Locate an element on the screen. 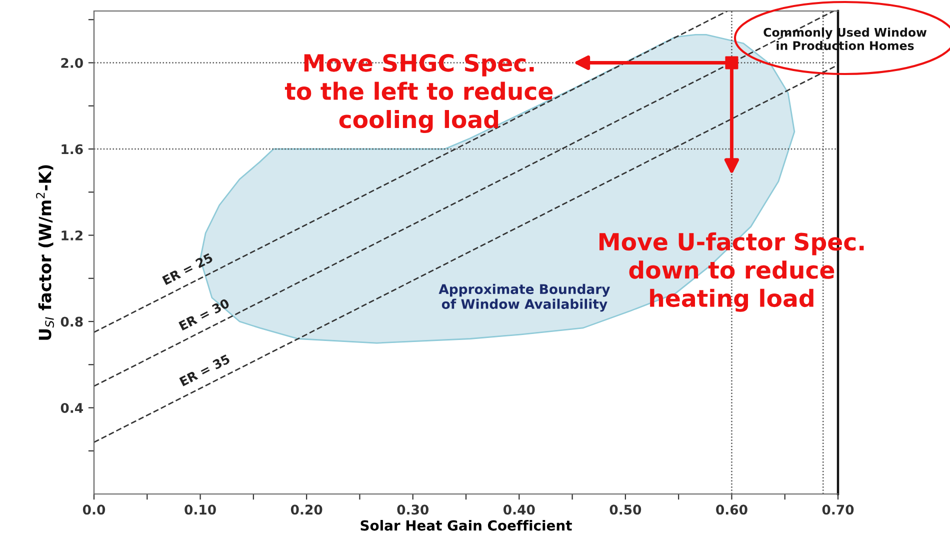 This screenshot has height=537, width=950. y-tick-label: 2.0 is located at coordinates (72, 63).